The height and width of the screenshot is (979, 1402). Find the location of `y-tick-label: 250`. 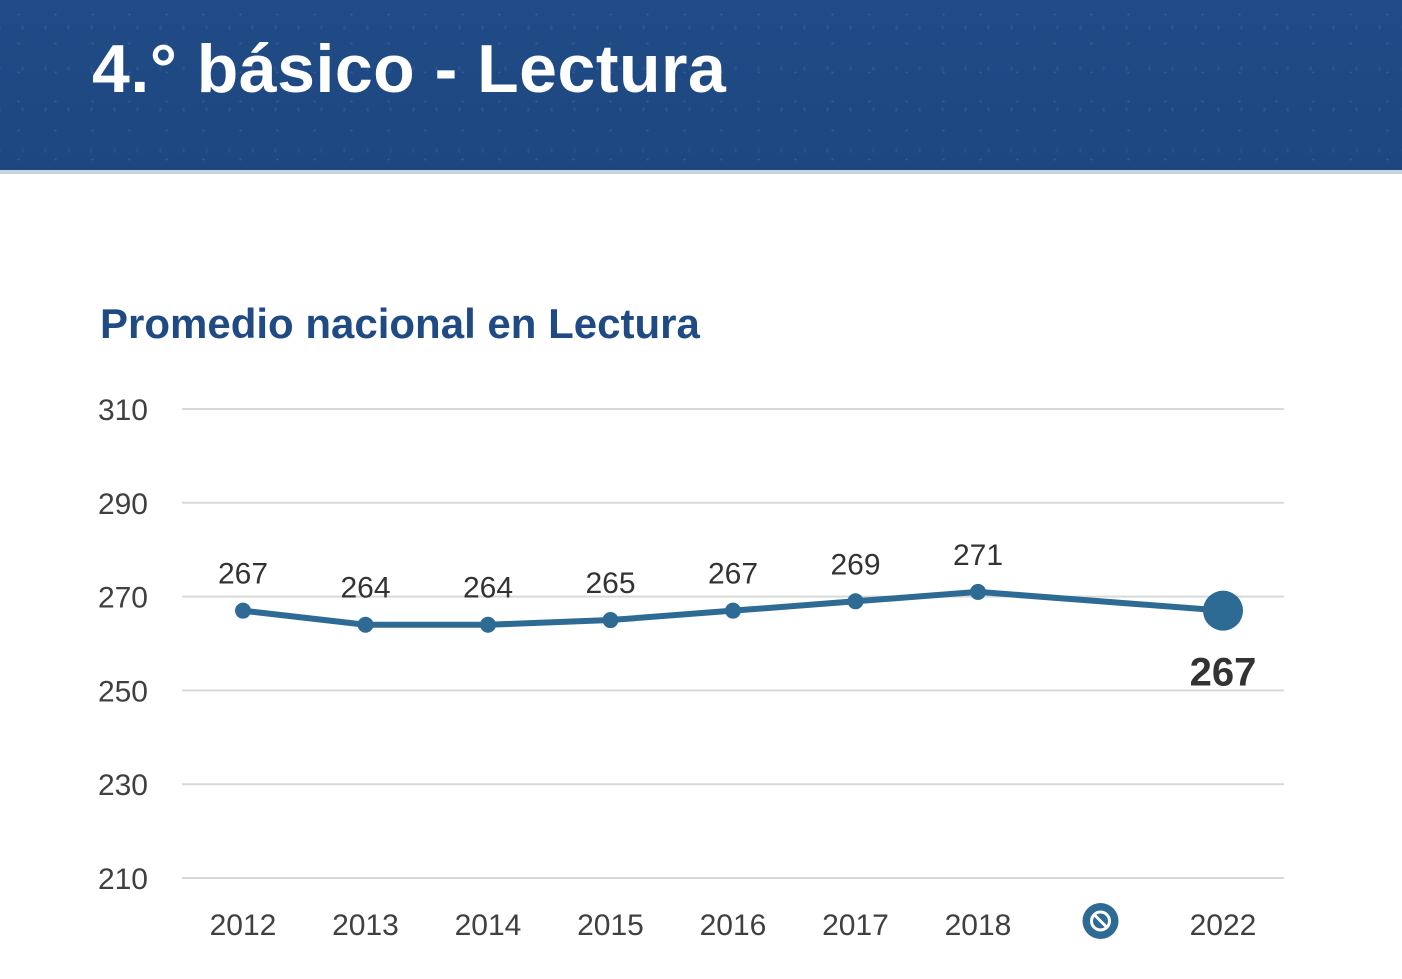

y-tick-label: 250 is located at coordinates (123, 691).